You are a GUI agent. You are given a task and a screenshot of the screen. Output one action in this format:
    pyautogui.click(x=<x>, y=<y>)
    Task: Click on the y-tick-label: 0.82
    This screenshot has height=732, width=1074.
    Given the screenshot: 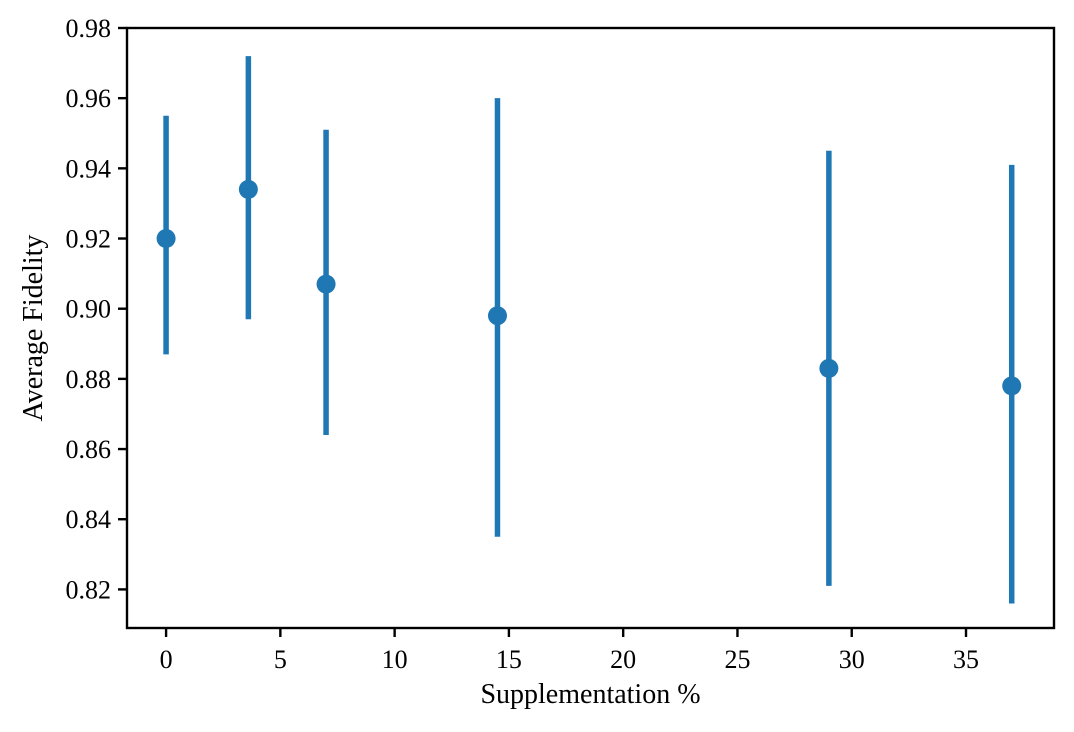 What is the action you would take?
    pyautogui.click(x=89, y=589)
    